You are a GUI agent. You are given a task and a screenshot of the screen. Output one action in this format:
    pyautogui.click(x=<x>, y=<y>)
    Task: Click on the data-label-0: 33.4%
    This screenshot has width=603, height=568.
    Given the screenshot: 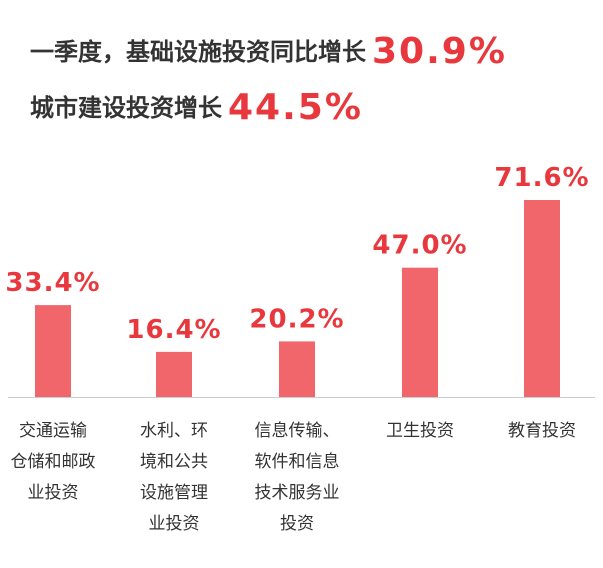 What is the action you would take?
    pyautogui.click(x=52, y=283)
    